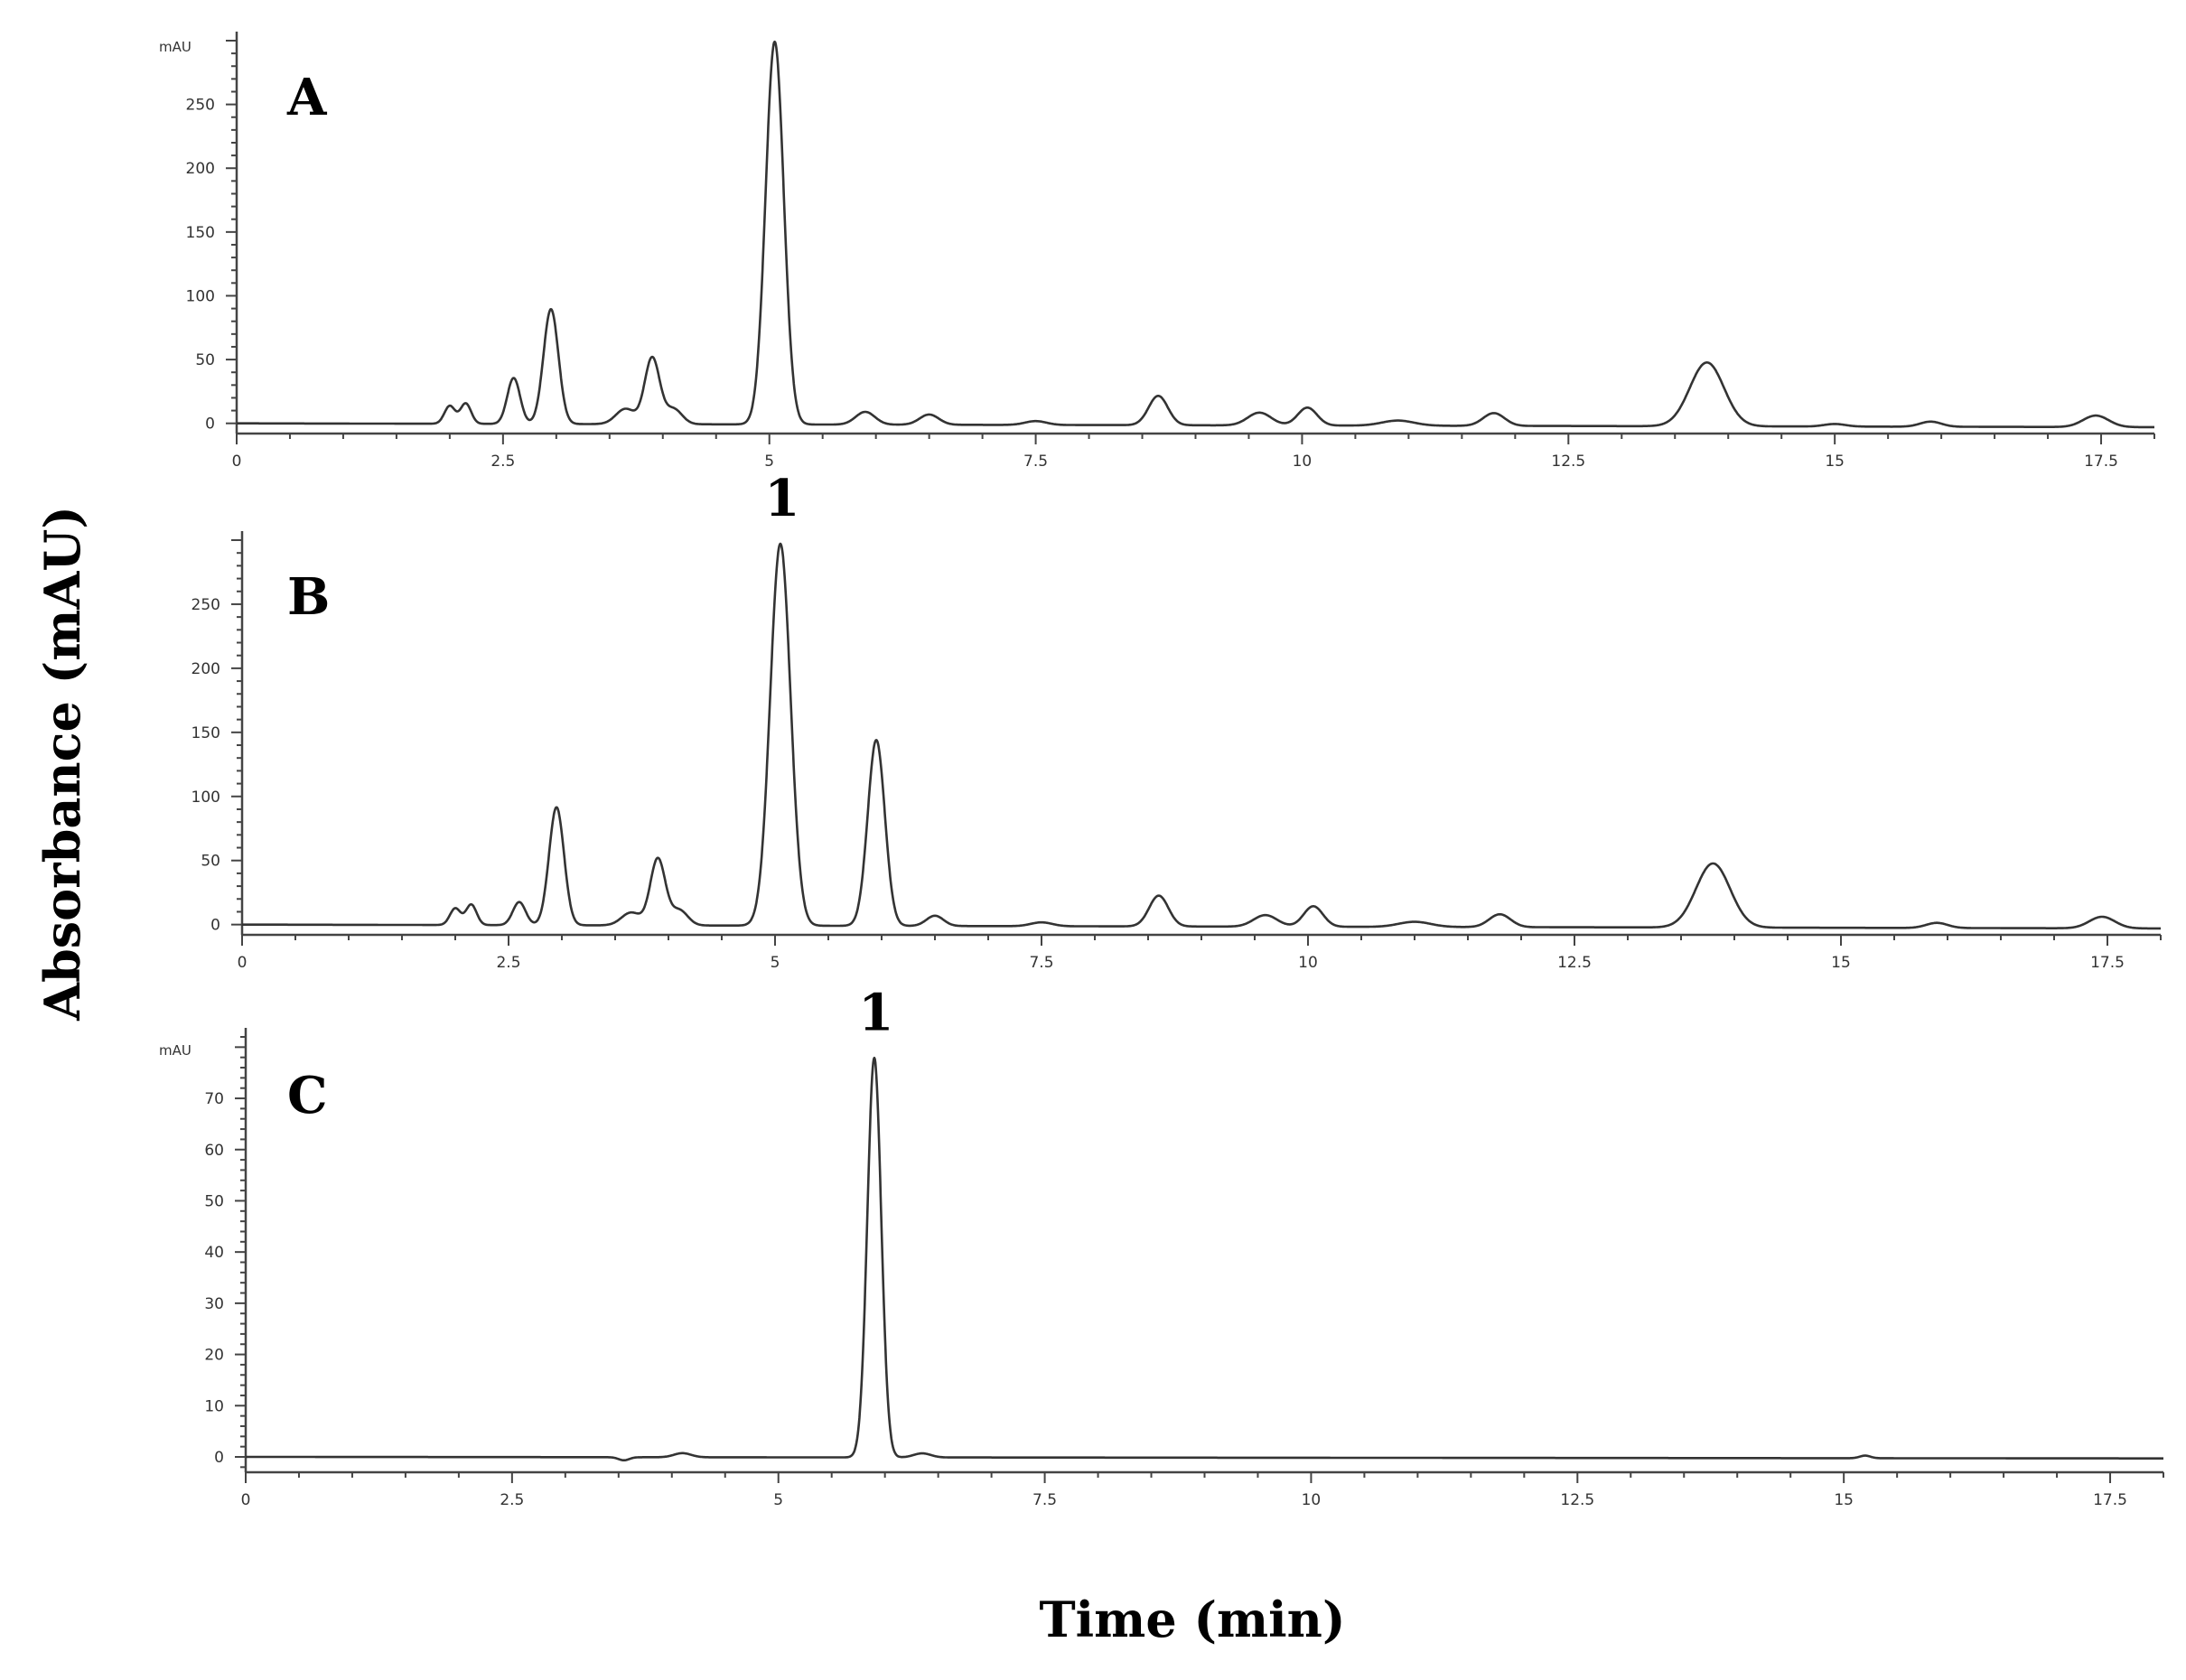 The width and height of the screenshot is (2186, 1680). I want to click on y-tick-label: 40, so click(214, 1253).